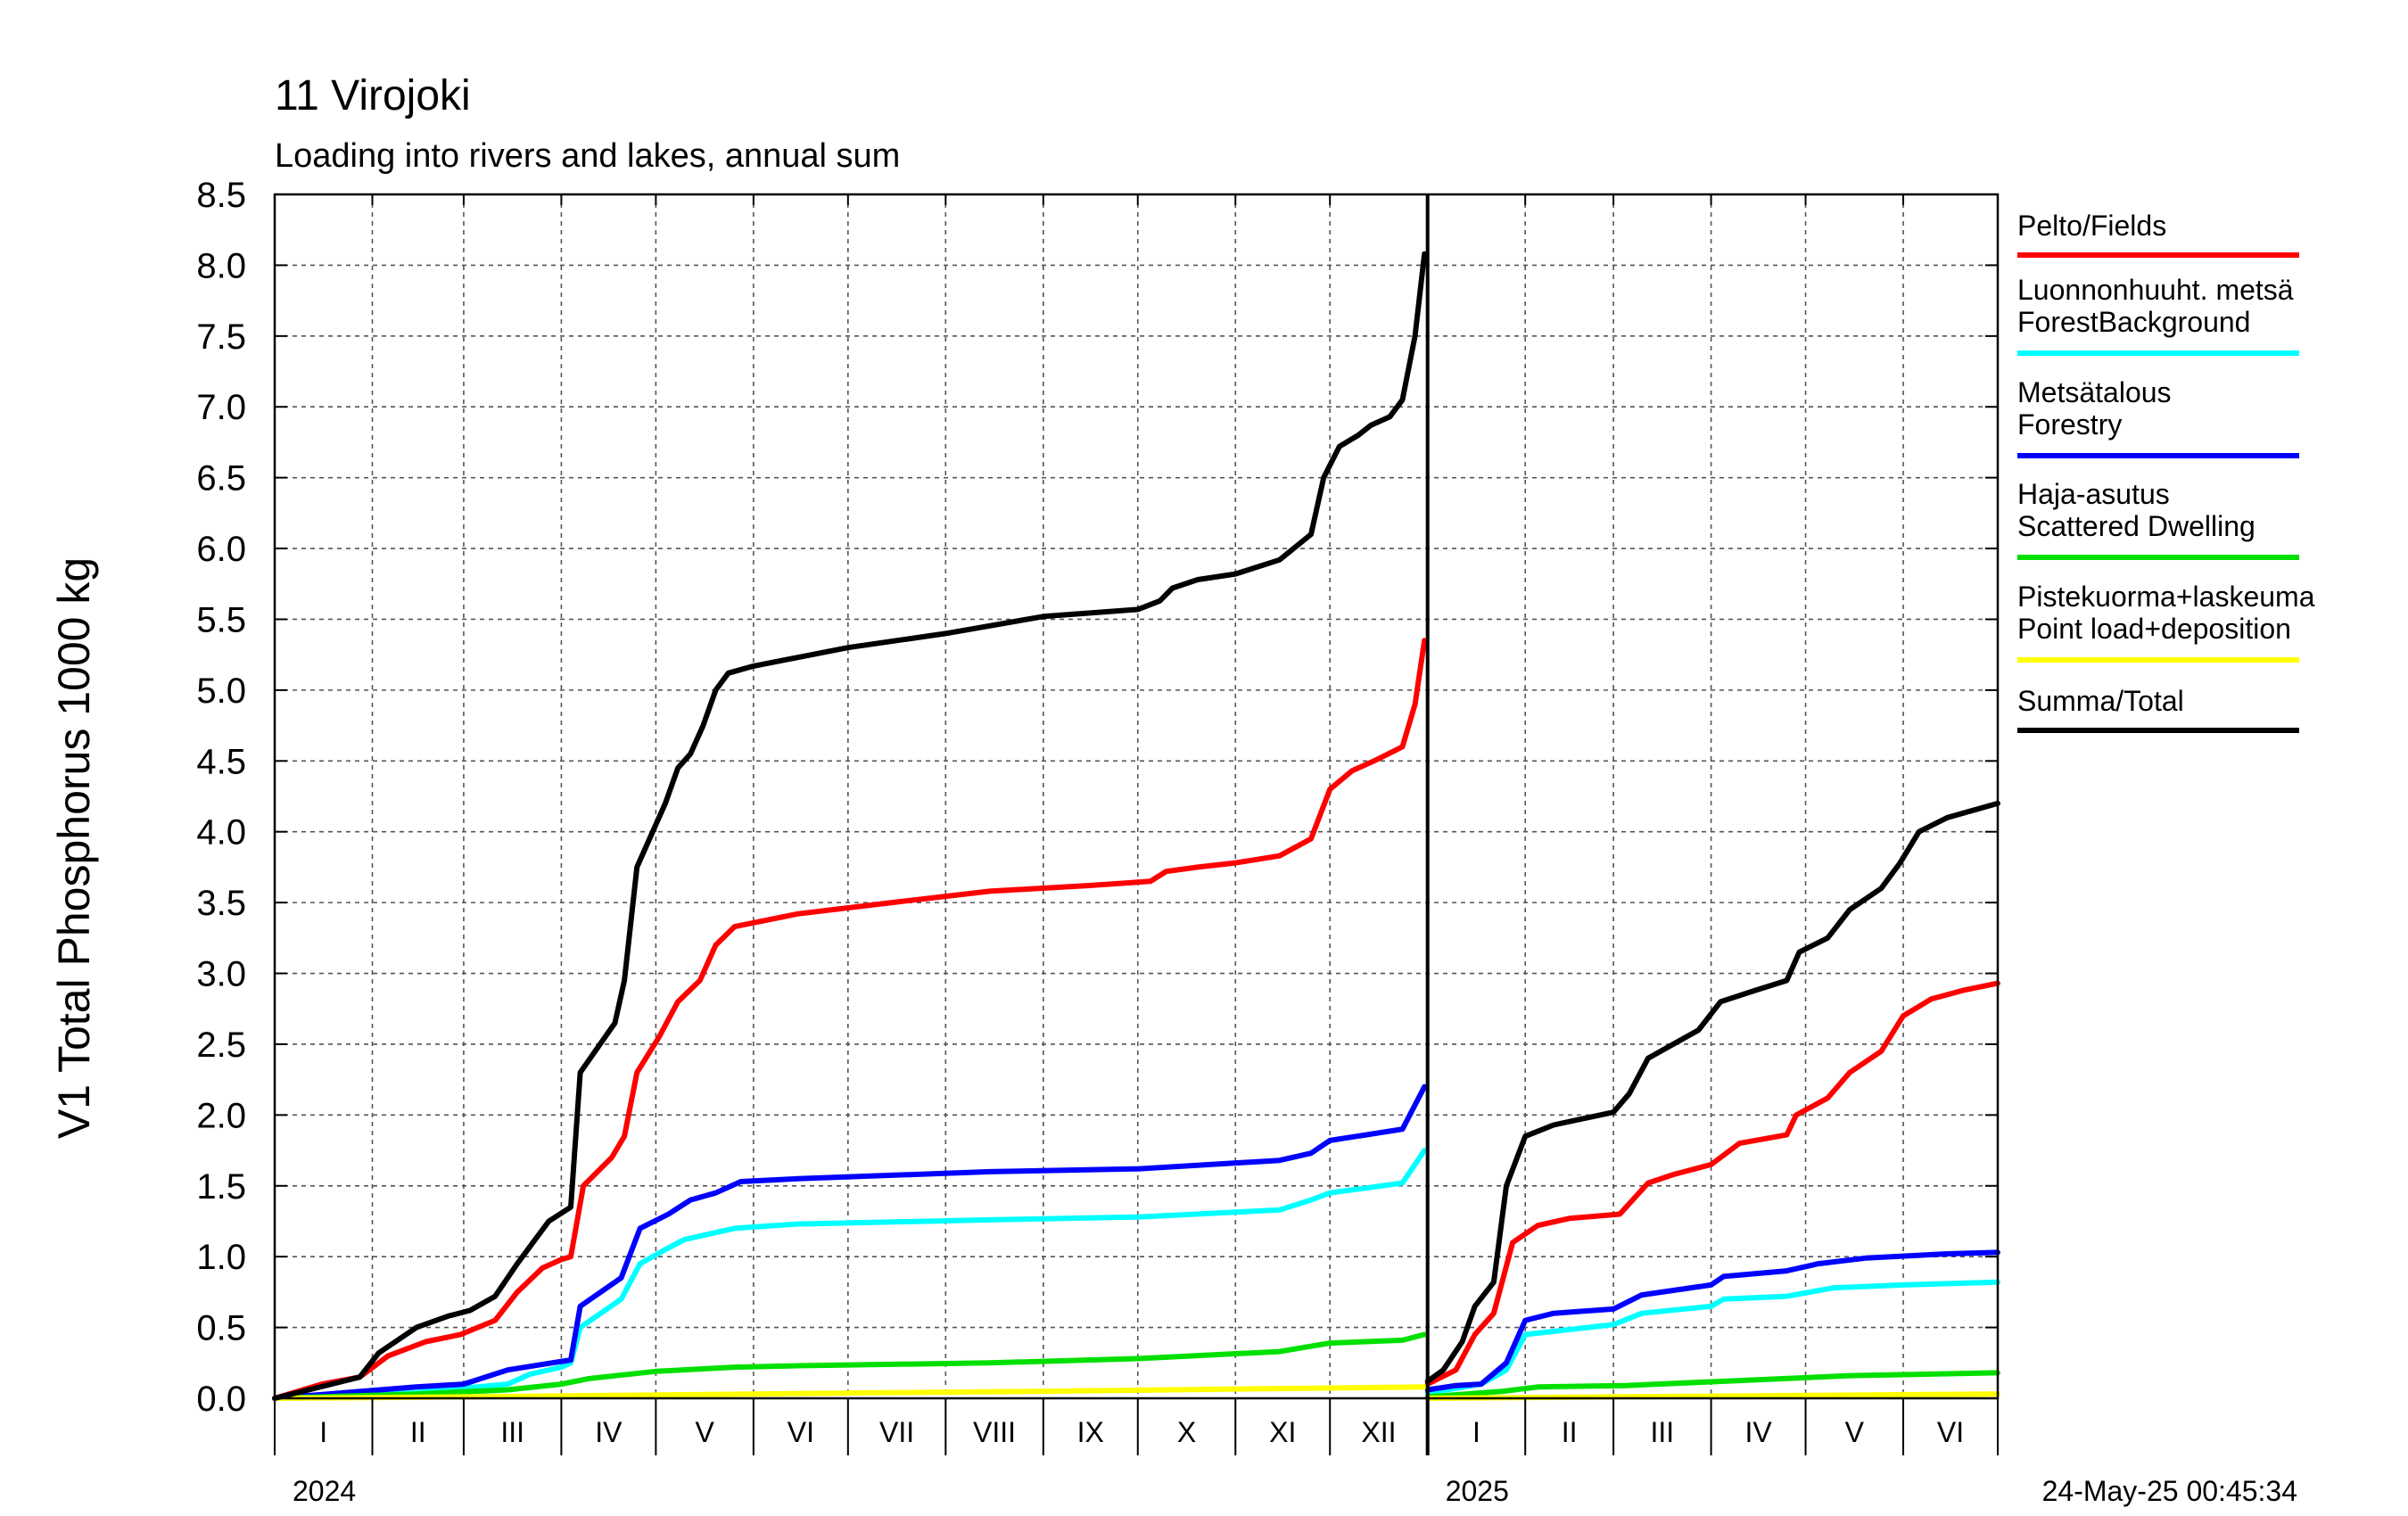  What do you see at coordinates (2155, 290) in the screenshot?
I see `legend-label: Luonnonhuuht. metsä` at bounding box center [2155, 290].